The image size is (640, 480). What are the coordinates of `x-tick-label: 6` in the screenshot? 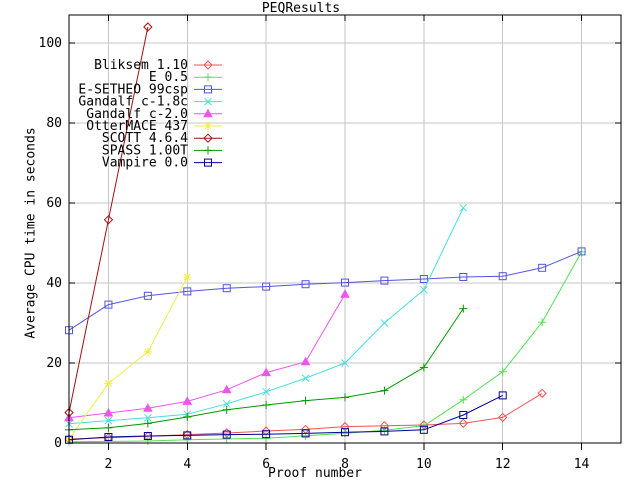 It's located at (266, 464).